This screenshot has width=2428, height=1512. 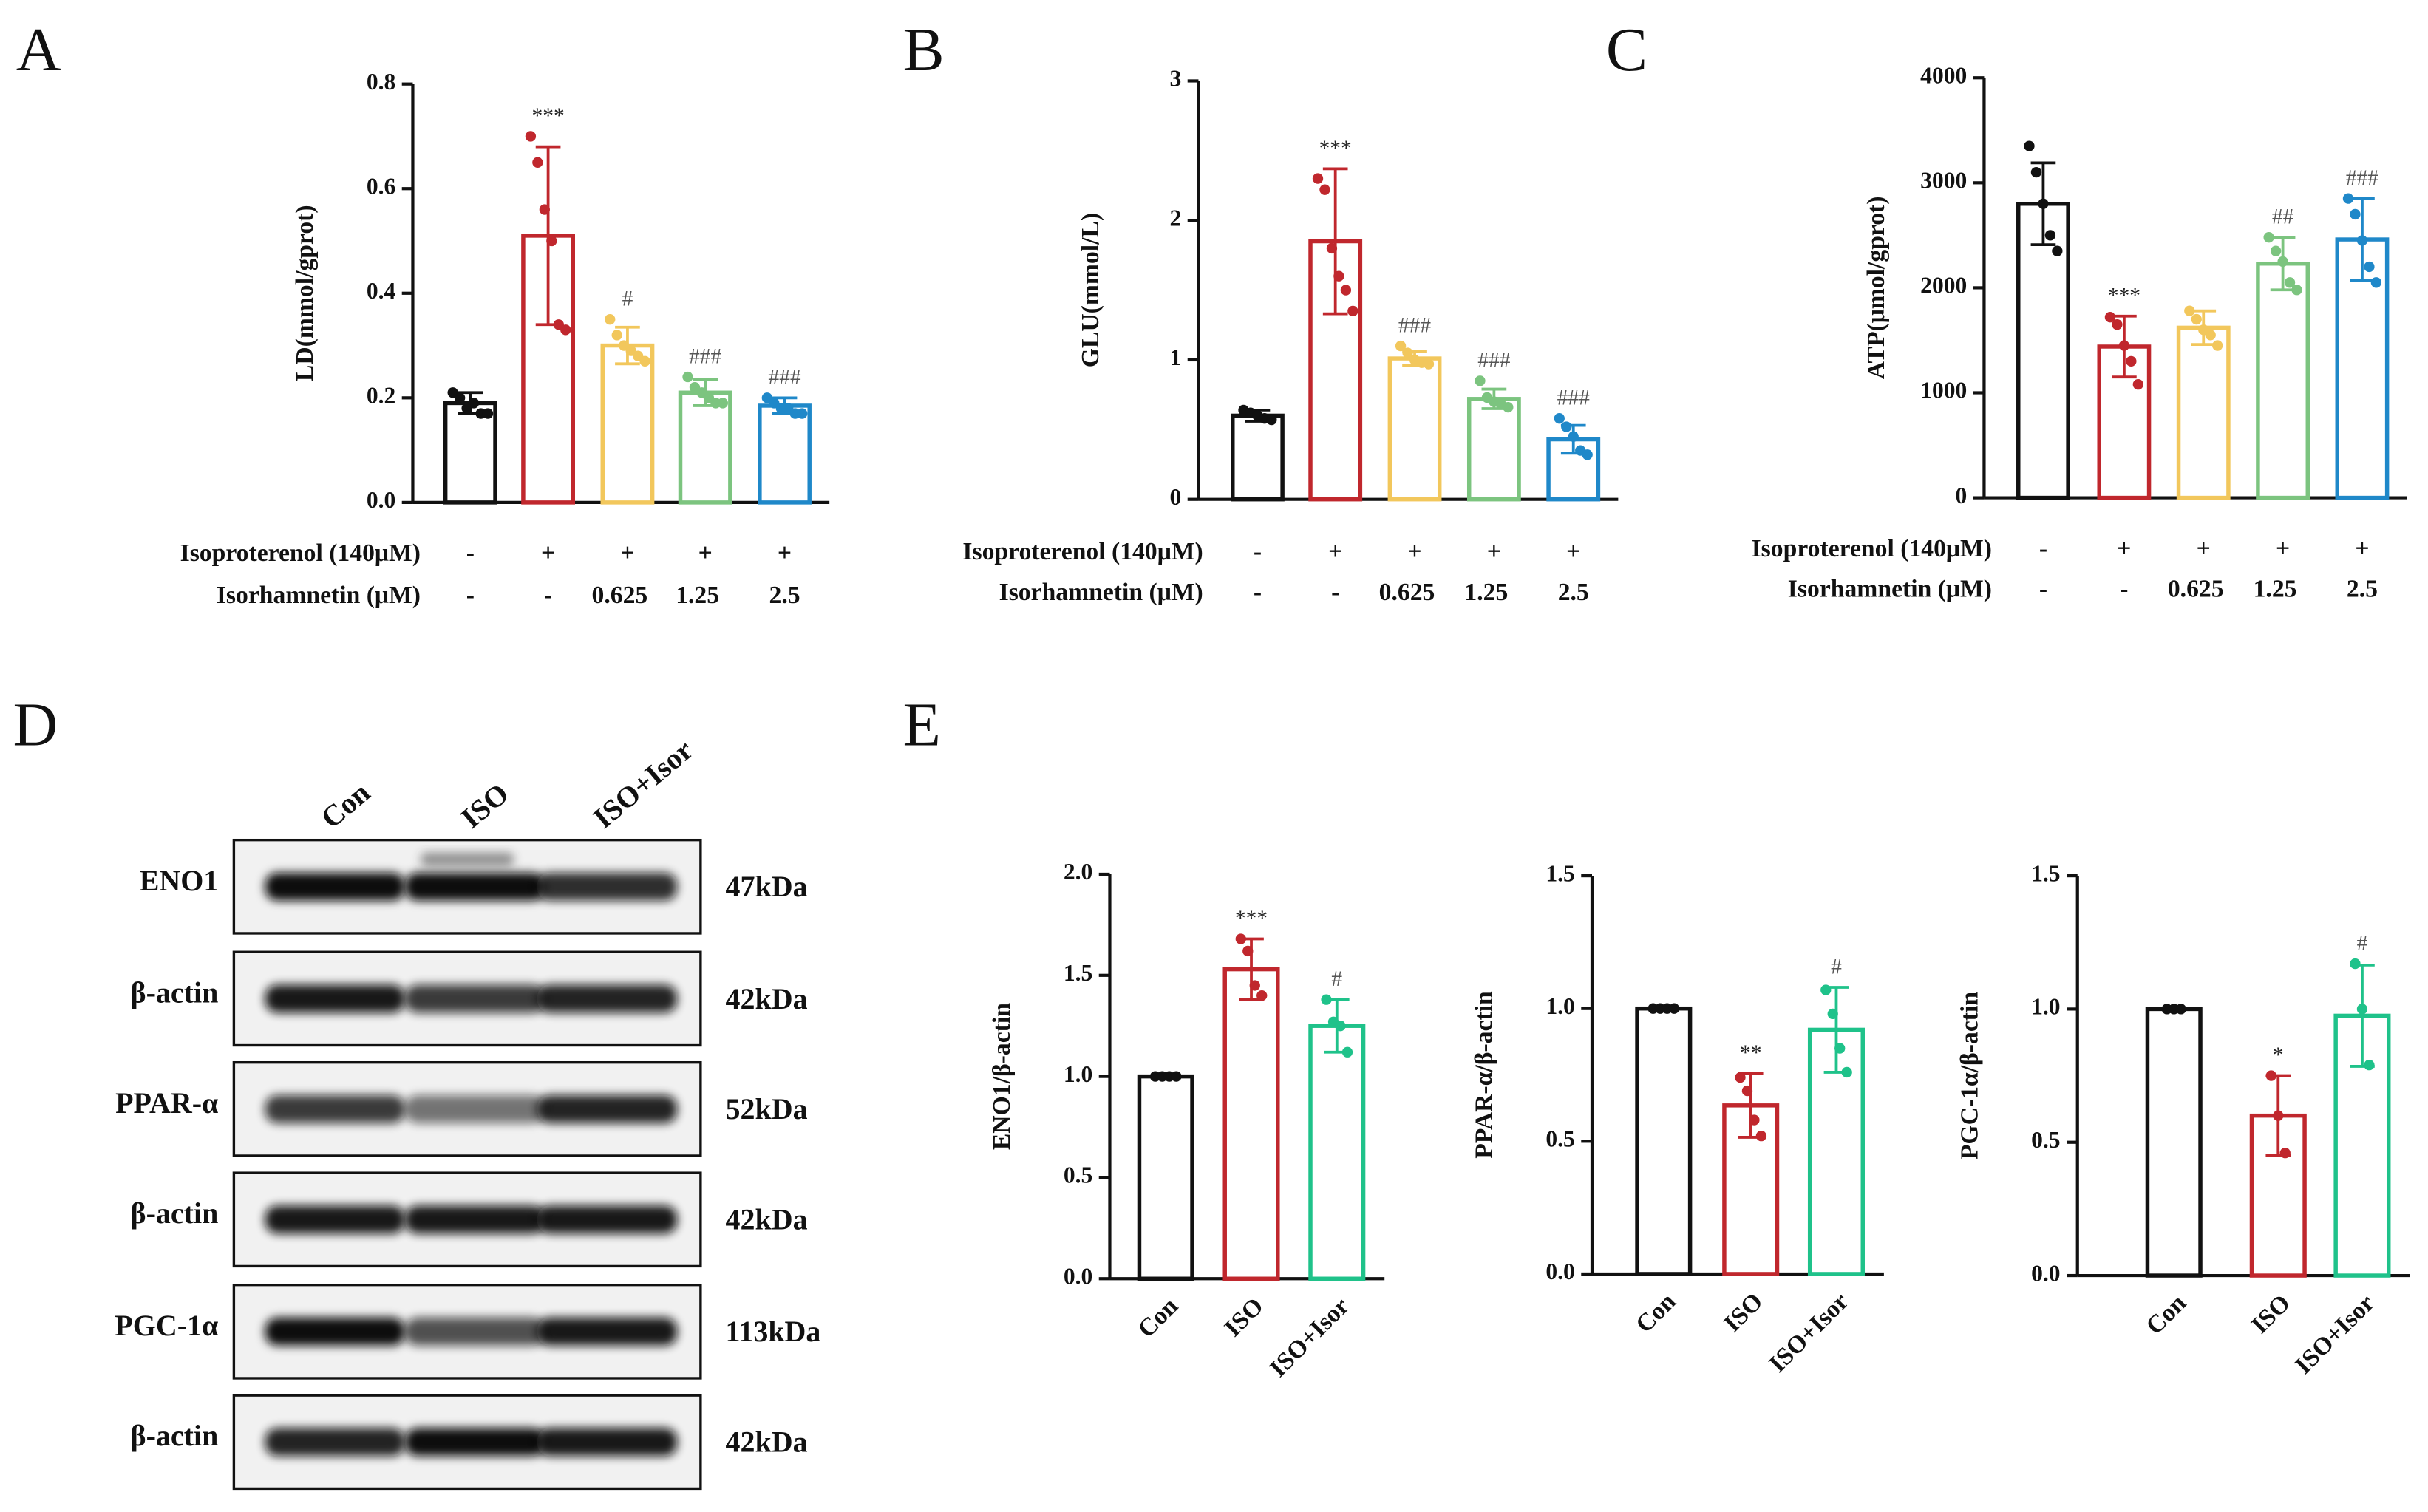 I want to click on y-tick-label: 3, so click(x=1176, y=79).